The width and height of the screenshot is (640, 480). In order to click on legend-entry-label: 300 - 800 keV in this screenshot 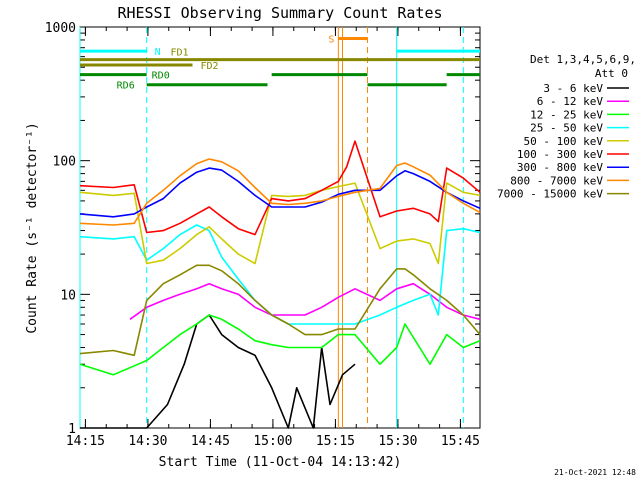, I will do `click(560, 167)`.